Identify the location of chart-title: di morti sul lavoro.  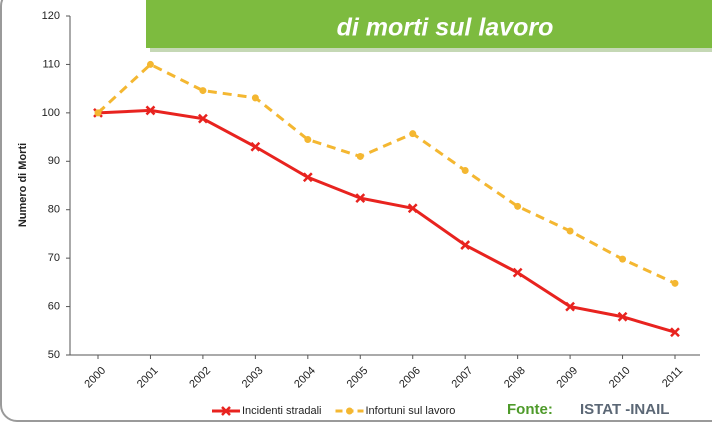
(445, 28).